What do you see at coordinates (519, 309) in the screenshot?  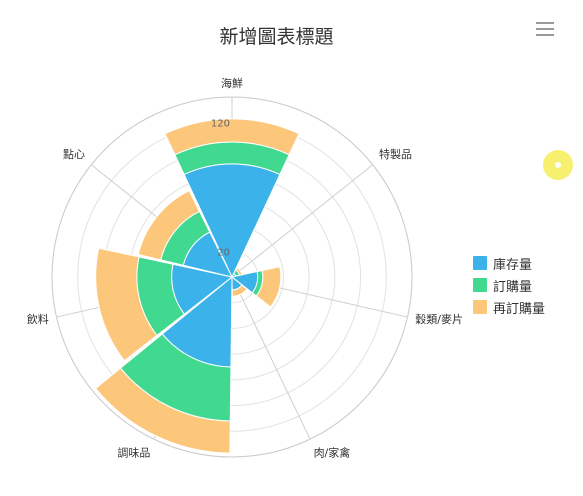 I see `legend-label: 再訂購量` at bounding box center [519, 309].